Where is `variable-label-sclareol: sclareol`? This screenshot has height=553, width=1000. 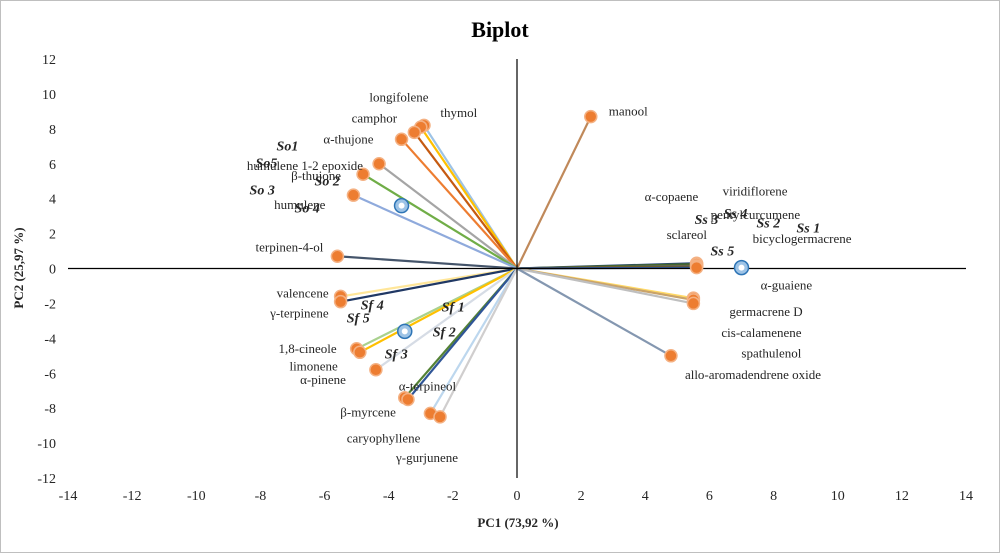
variable-label-sclareol: sclareol is located at coordinates (687, 234).